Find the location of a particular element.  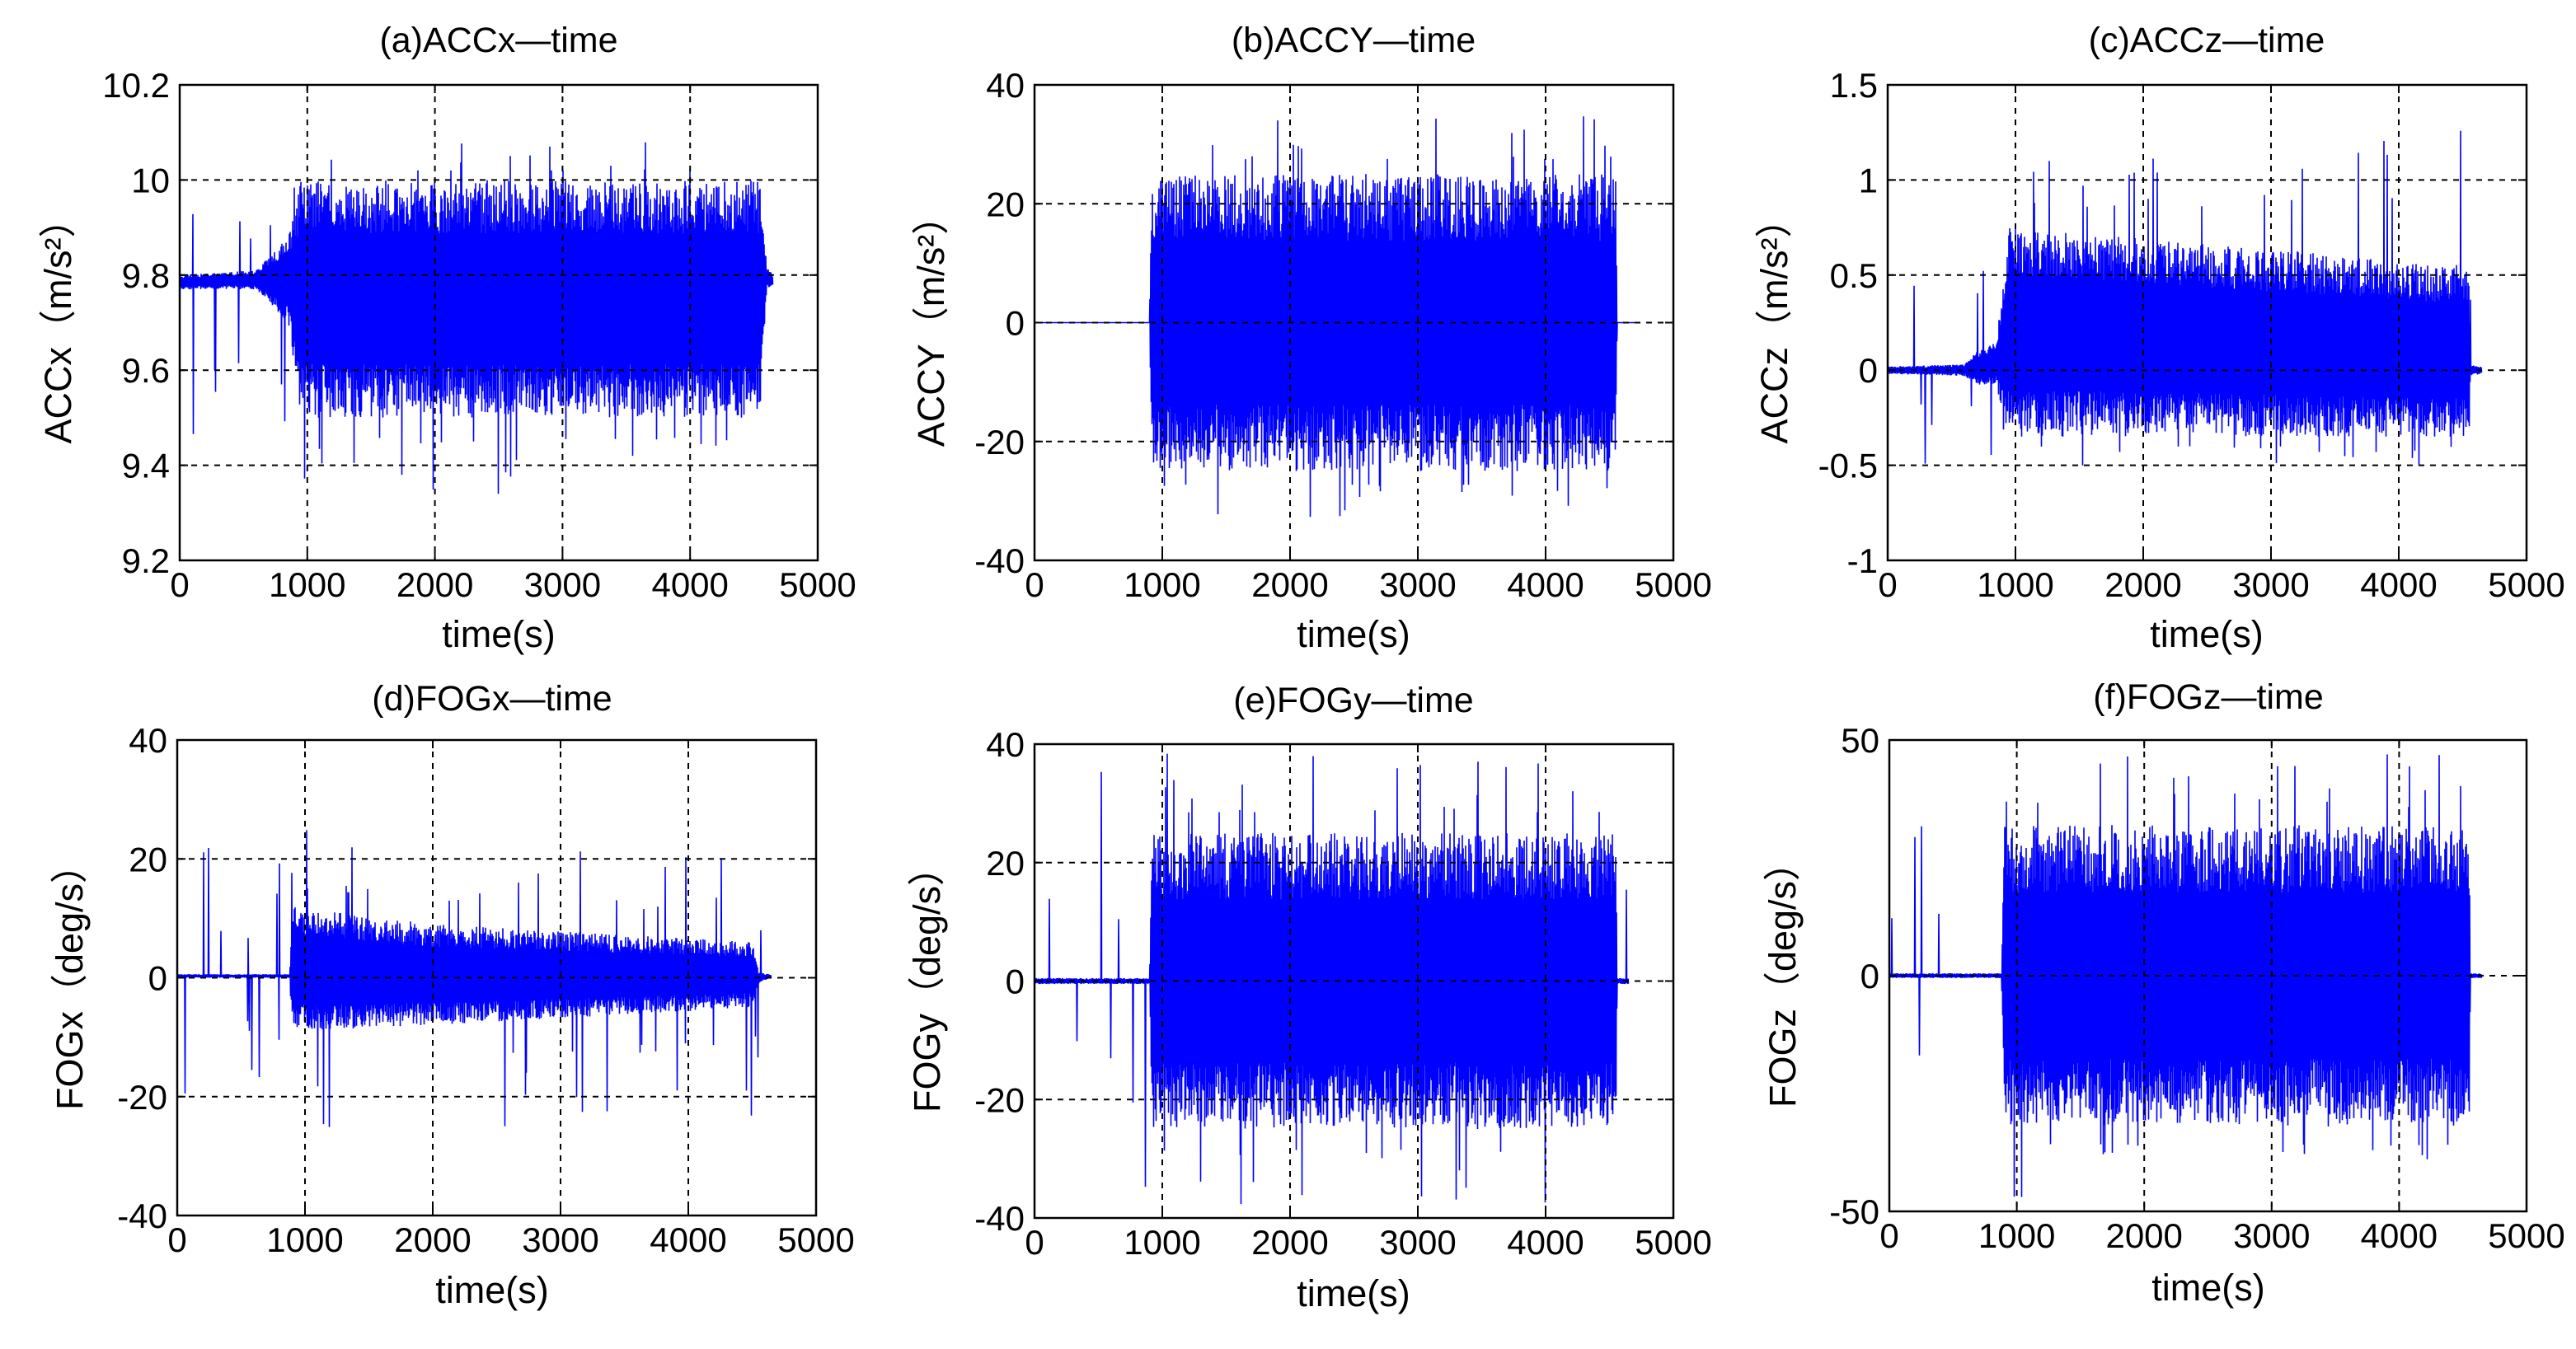

panel-b-xtick-label: 1000 is located at coordinates (1162, 584).